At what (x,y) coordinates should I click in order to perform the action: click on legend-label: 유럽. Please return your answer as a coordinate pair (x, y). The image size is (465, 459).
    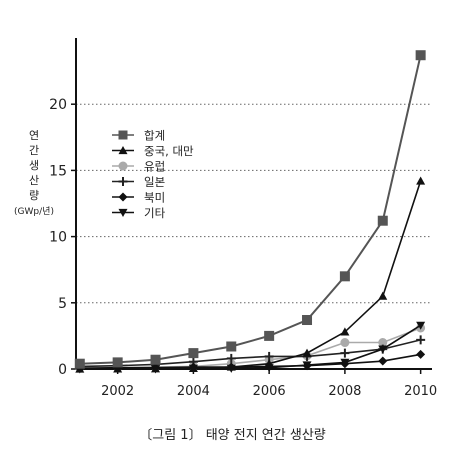
    Looking at the image, I should click on (154, 167).